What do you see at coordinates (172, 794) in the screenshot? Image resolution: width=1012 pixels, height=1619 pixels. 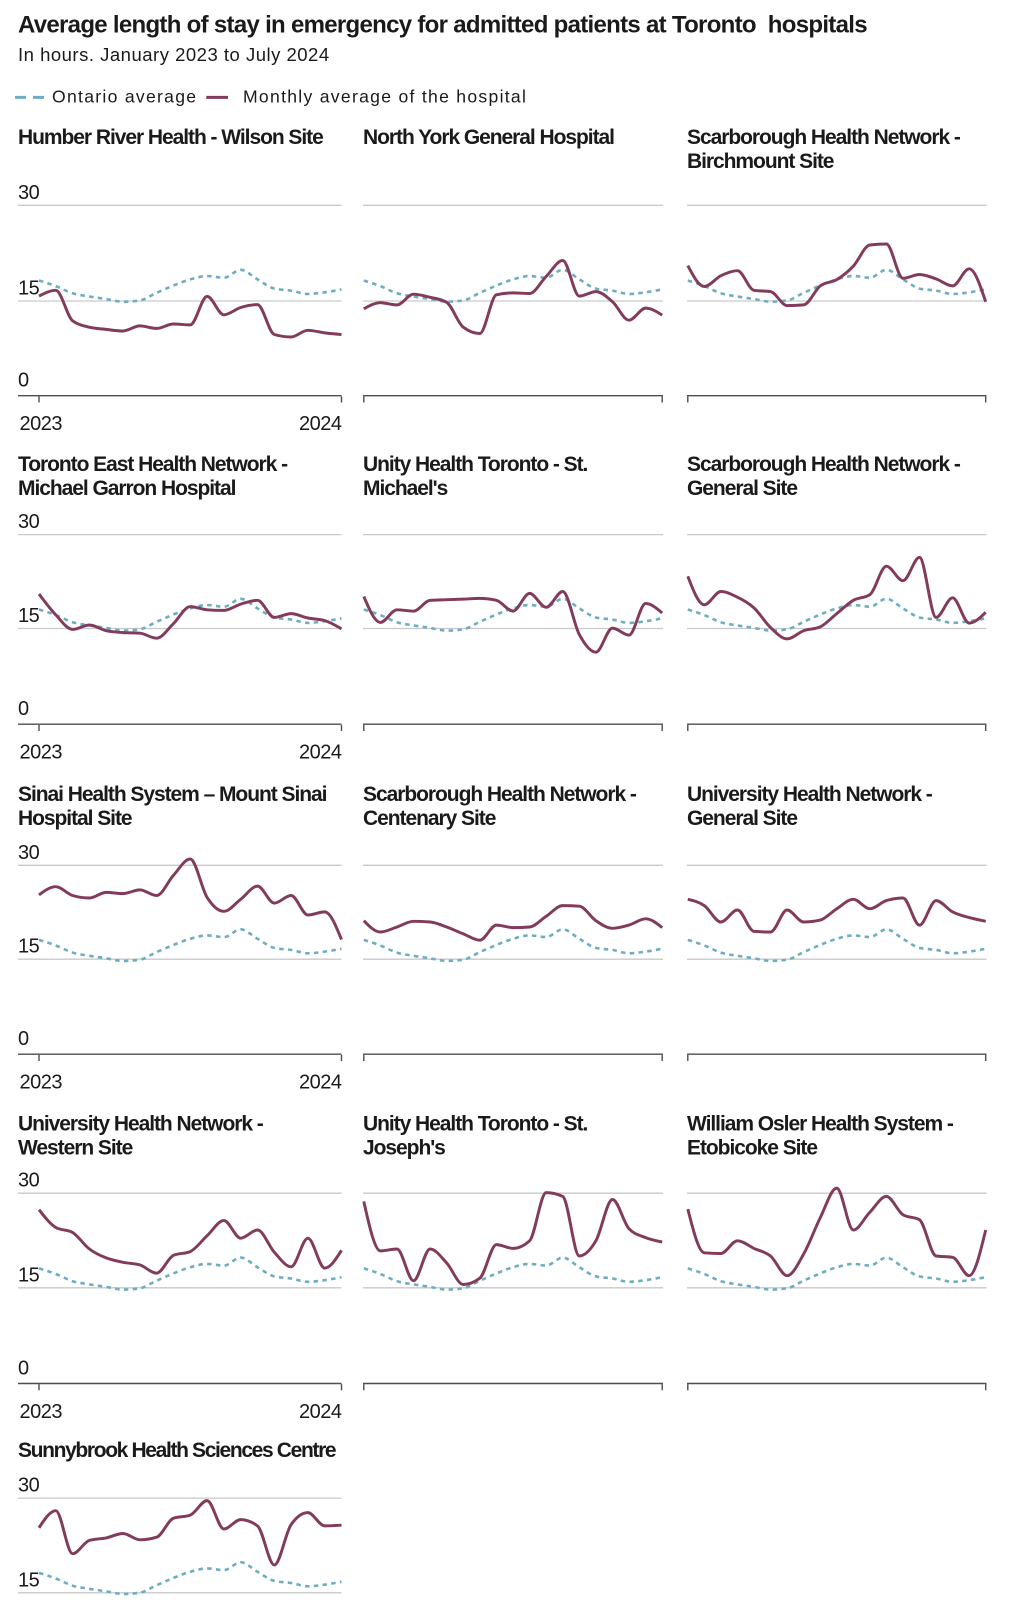 I see `svg-text:Sinai Health System – Mount Si: Sinai Health System – Mount Sinai` at bounding box center [172, 794].